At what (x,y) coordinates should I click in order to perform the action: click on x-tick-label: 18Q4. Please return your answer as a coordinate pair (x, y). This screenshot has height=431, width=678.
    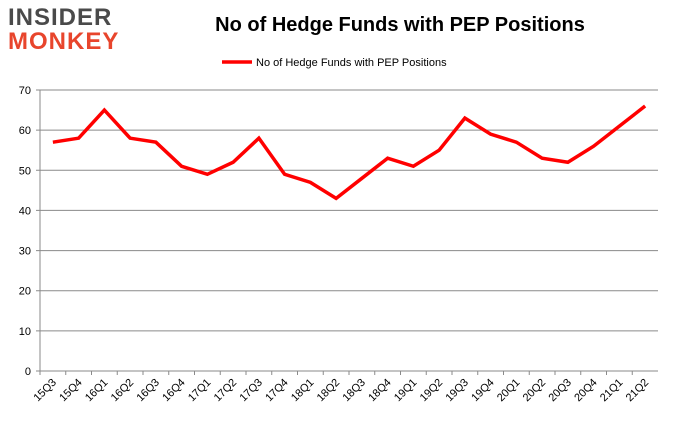
    Looking at the image, I should click on (380, 391).